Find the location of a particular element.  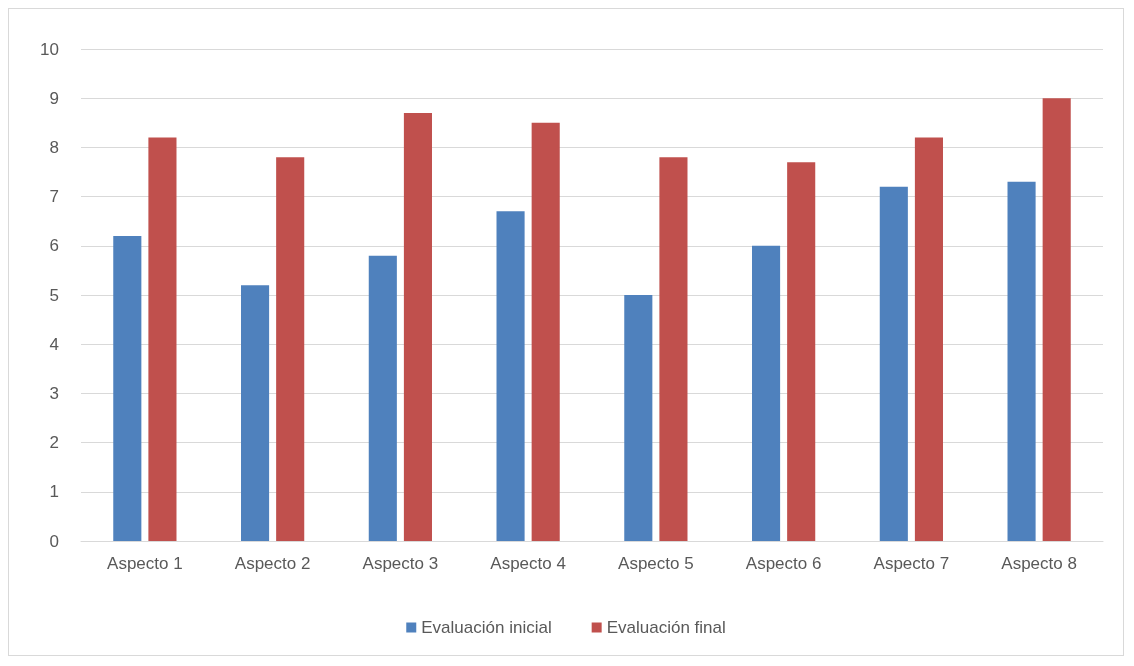

x-tick-label: Aspecto 8 is located at coordinates (1039, 563).